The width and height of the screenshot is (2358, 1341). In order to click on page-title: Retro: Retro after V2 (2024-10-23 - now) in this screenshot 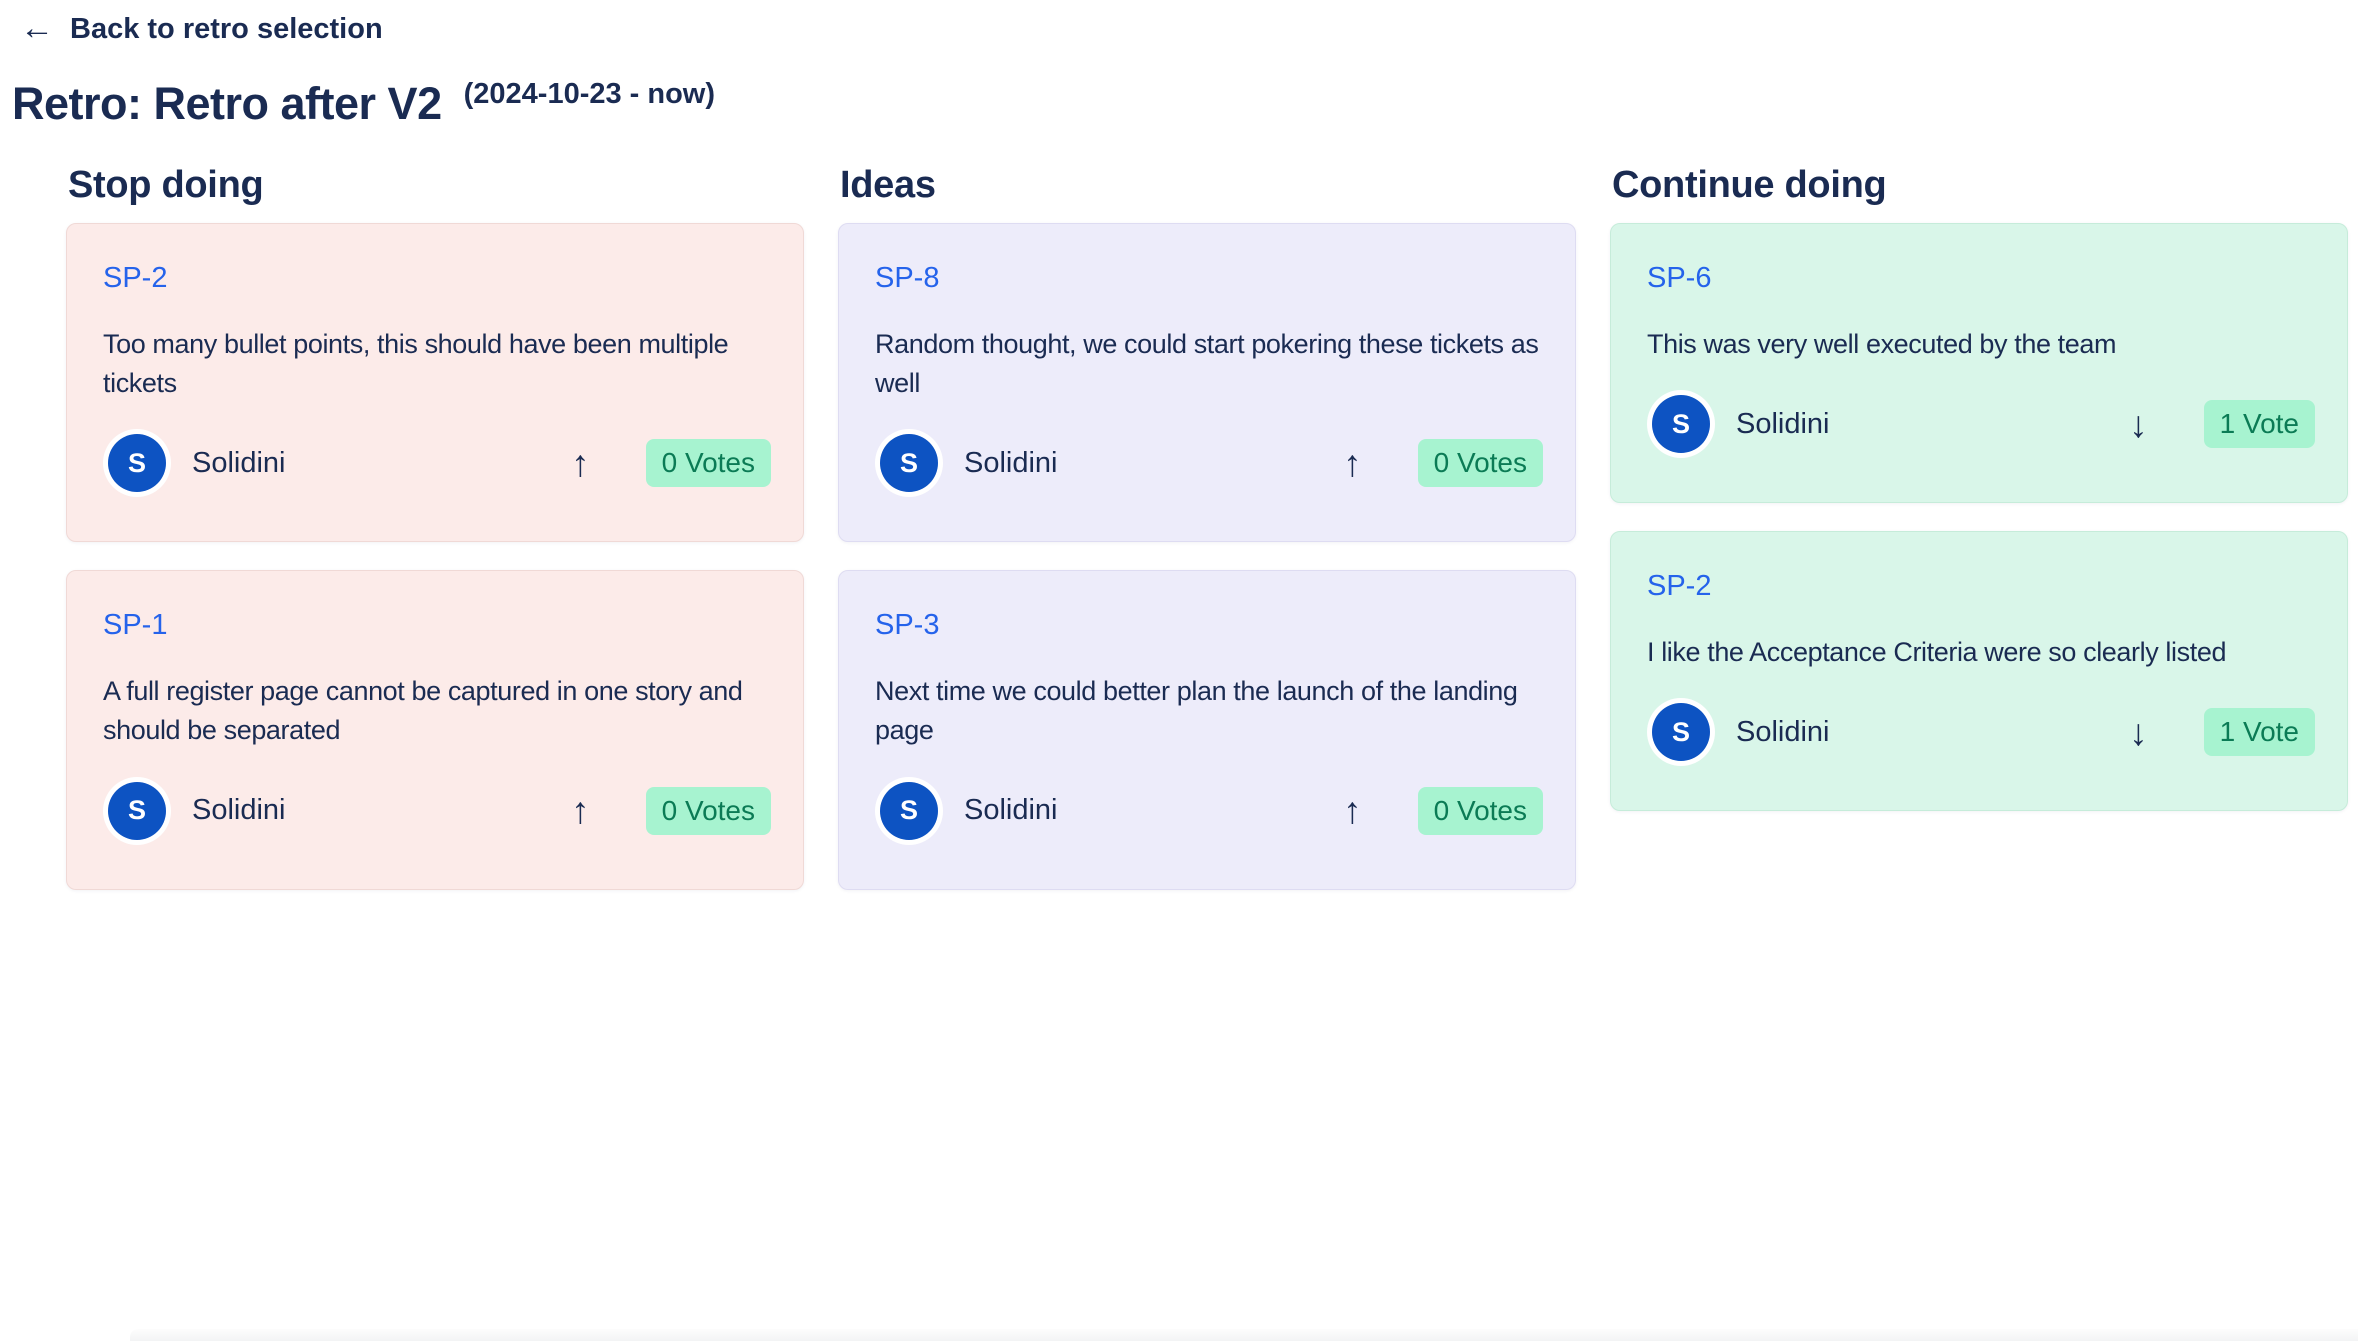, I will do `click(1185, 104)`.